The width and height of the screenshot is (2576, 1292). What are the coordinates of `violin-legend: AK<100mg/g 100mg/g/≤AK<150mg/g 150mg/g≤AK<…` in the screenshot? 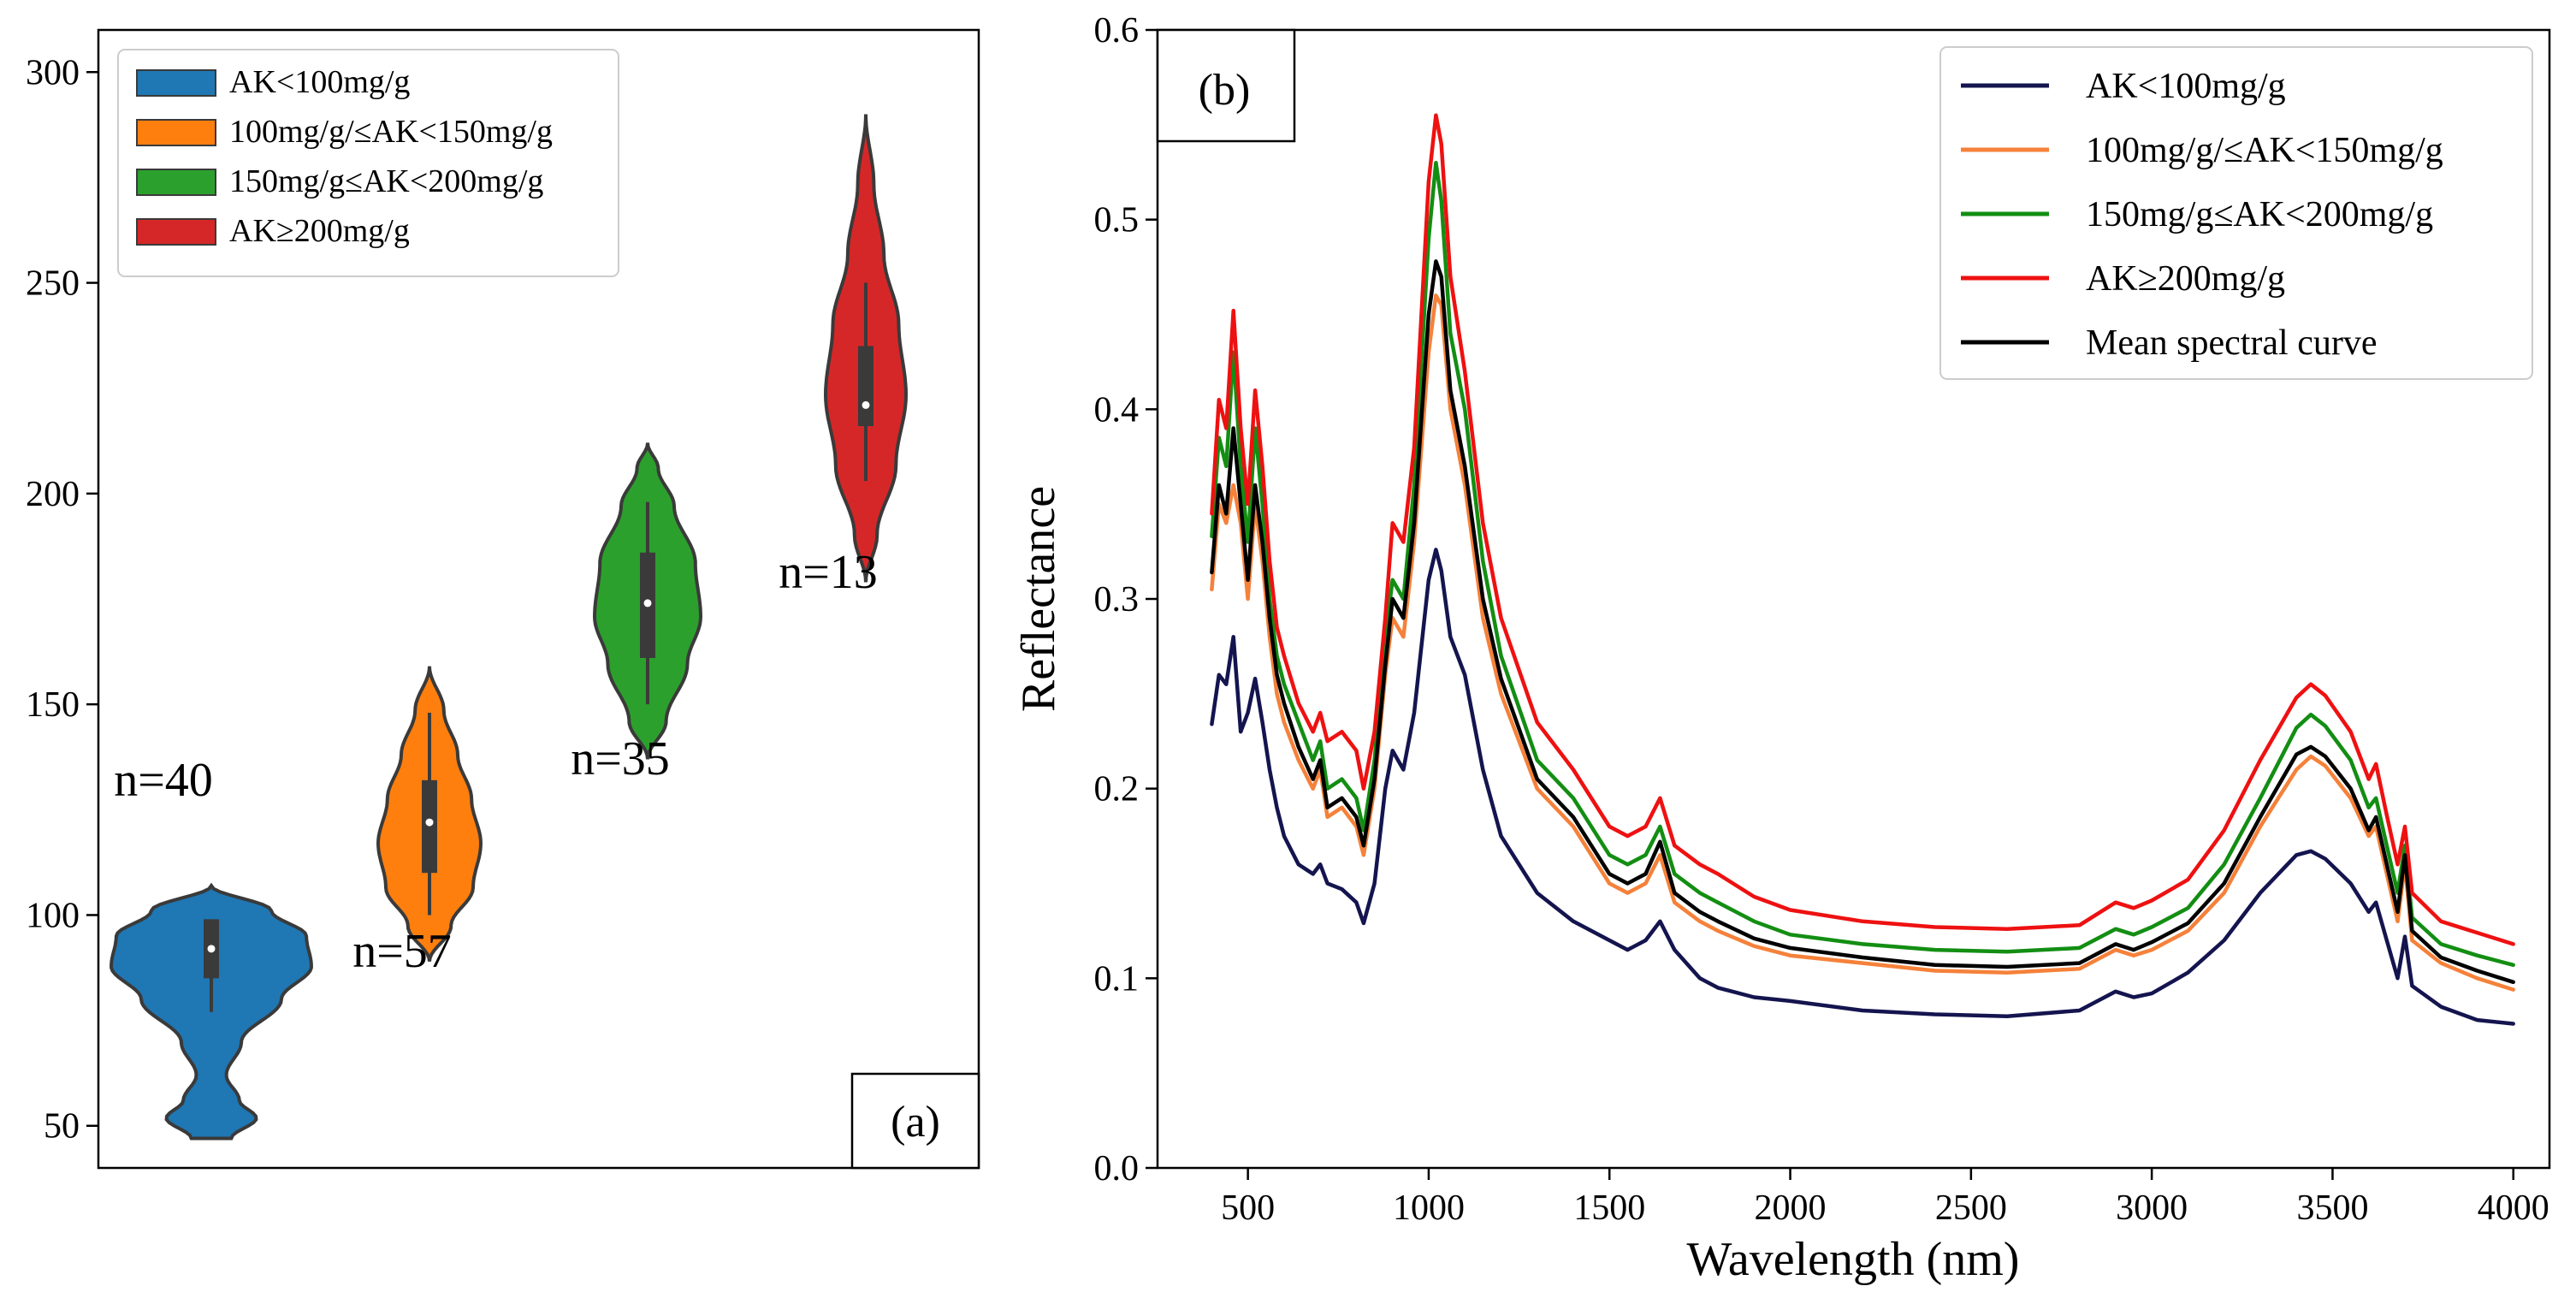 It's located at (368, 163).